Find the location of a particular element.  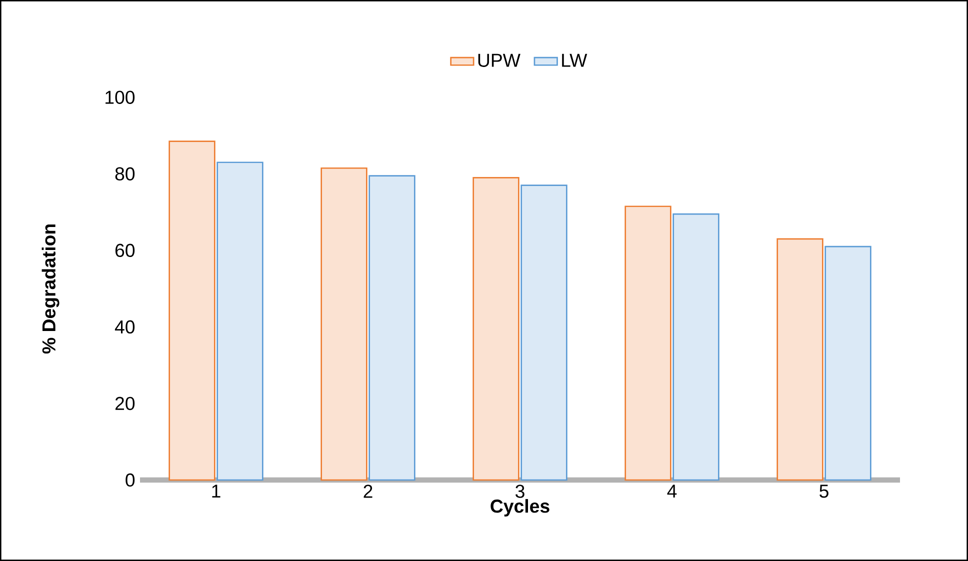

x-tick-label: 1 is located at coordinates (216, 491).